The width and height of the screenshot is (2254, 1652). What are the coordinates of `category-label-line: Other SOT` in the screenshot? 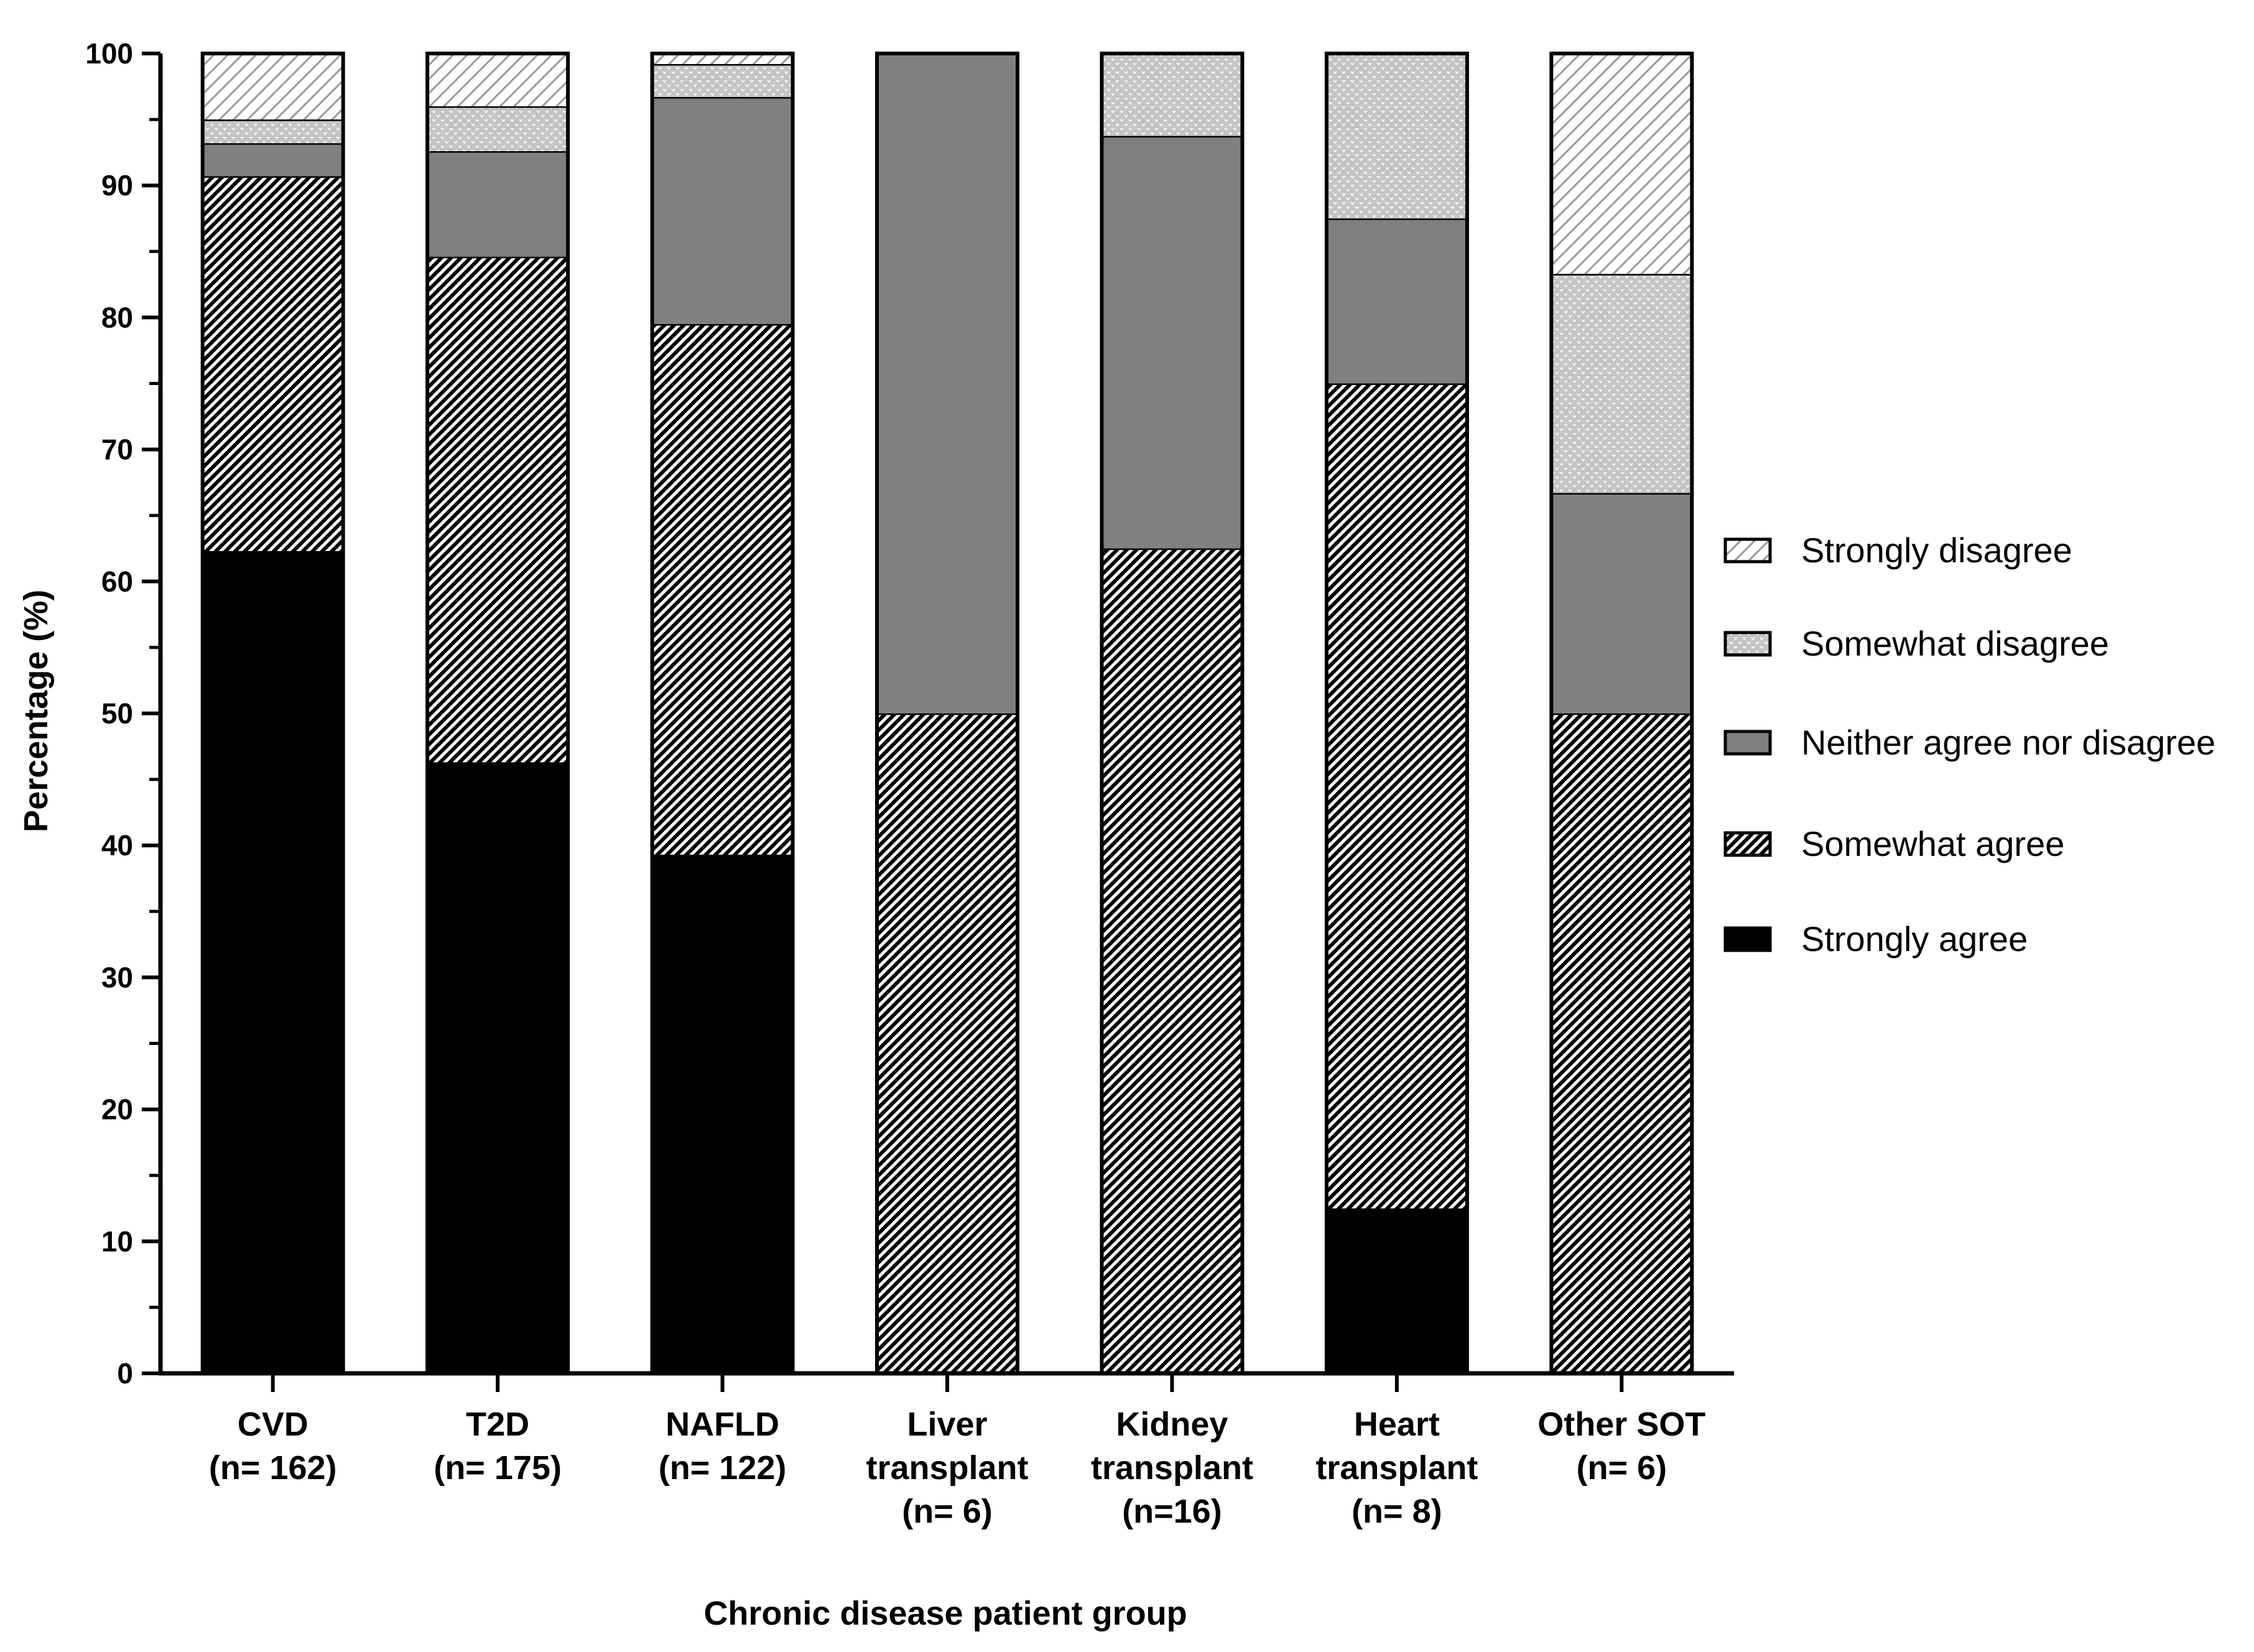 It's located at (1621, 1424).